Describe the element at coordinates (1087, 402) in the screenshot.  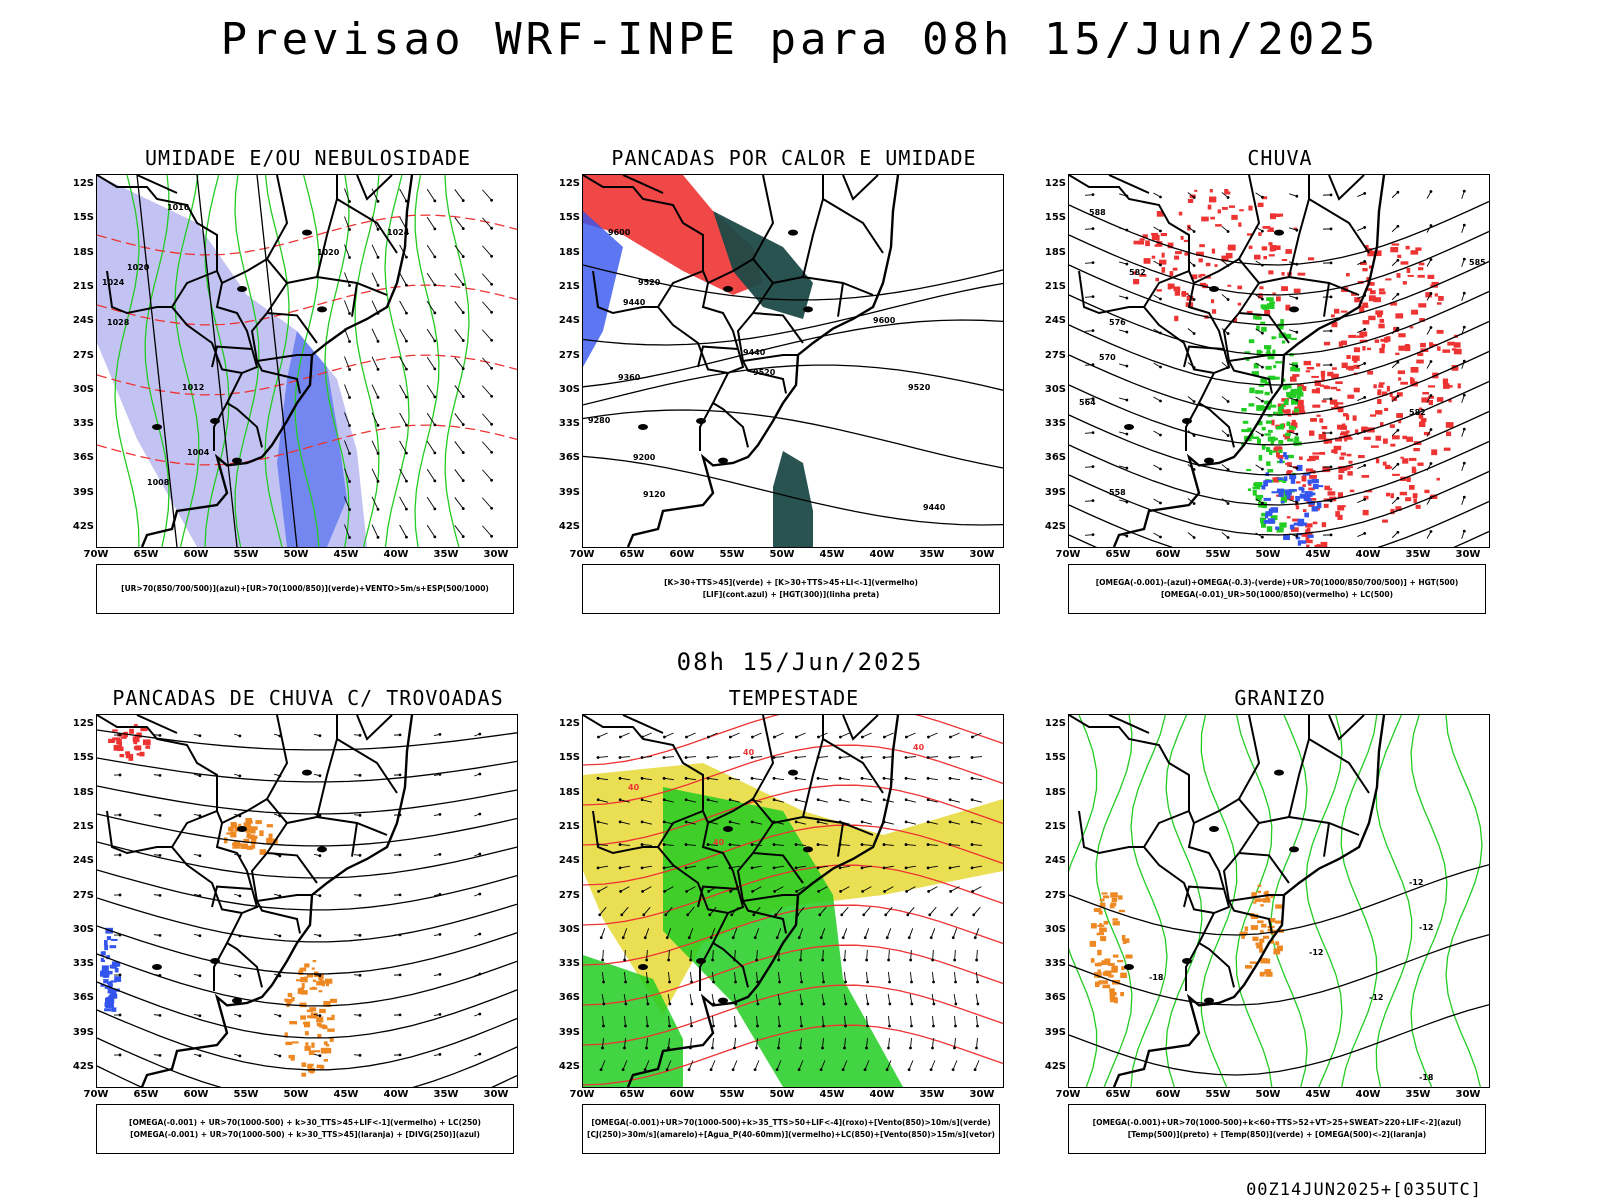
I see `hgt-label: 564` at that location.